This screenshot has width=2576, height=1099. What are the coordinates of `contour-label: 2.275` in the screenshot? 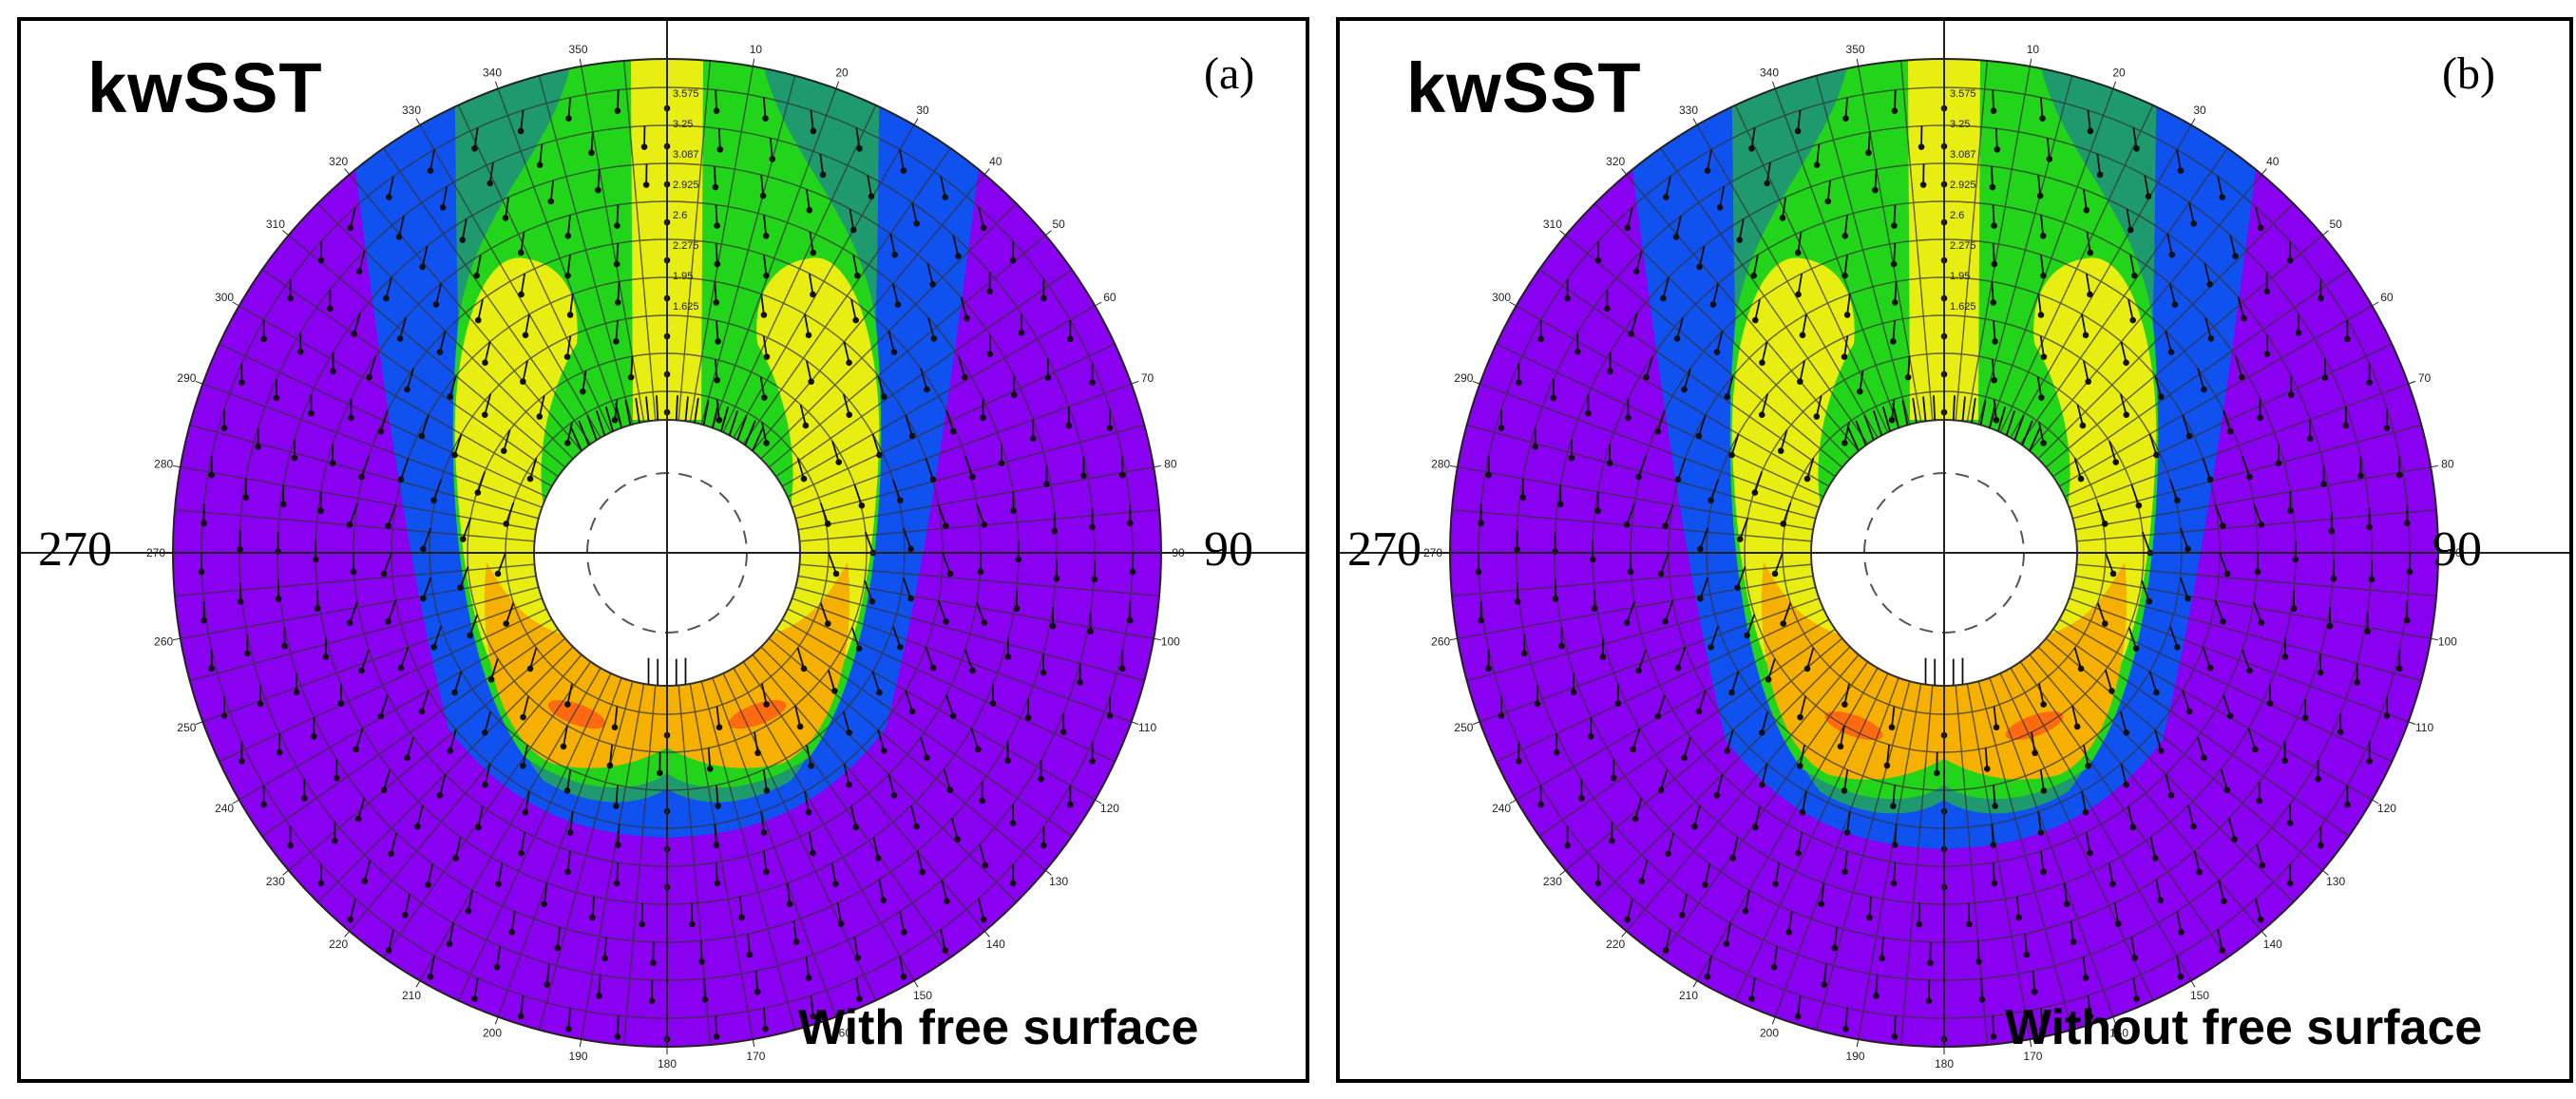 It's located at (686, 246).